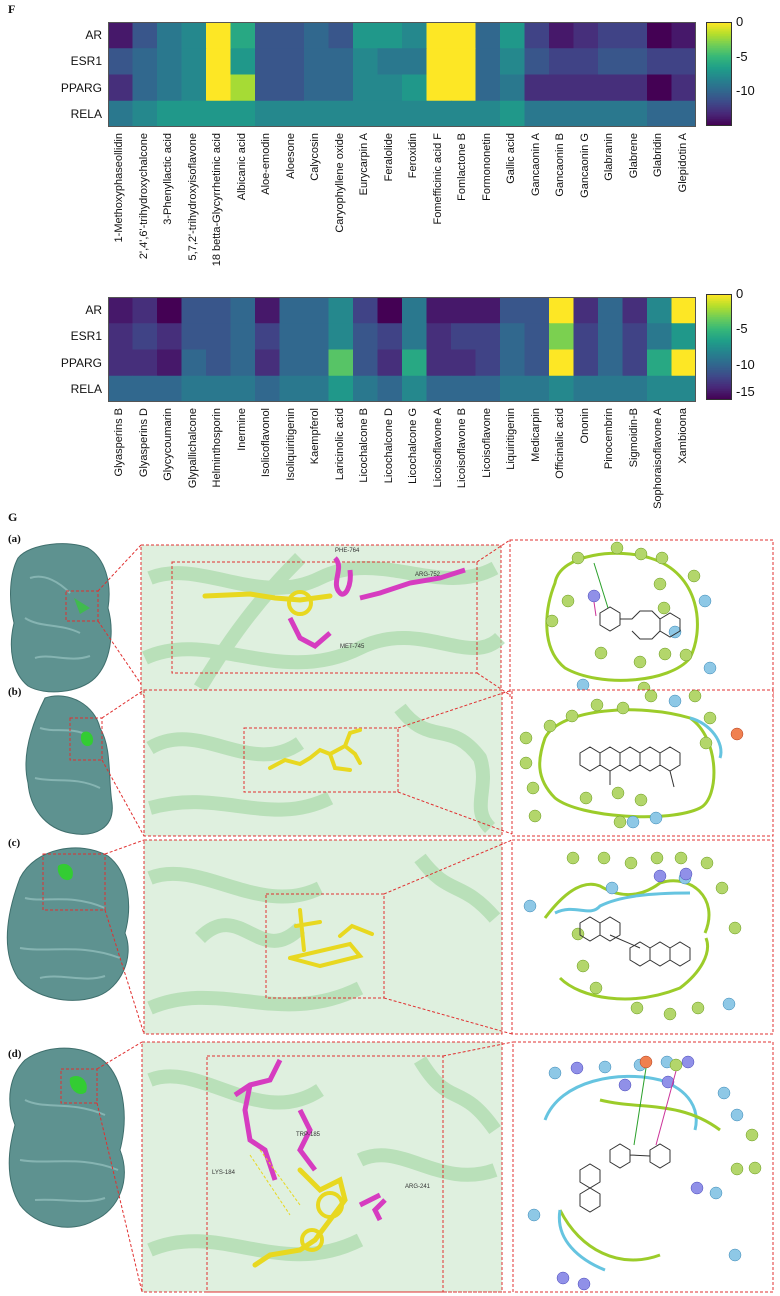 This screenshot has height=1296, width=780. Describe the element at coordinates (428, 575) in the screenshot. I see `residue-label-a2: ARG-752` at that location.